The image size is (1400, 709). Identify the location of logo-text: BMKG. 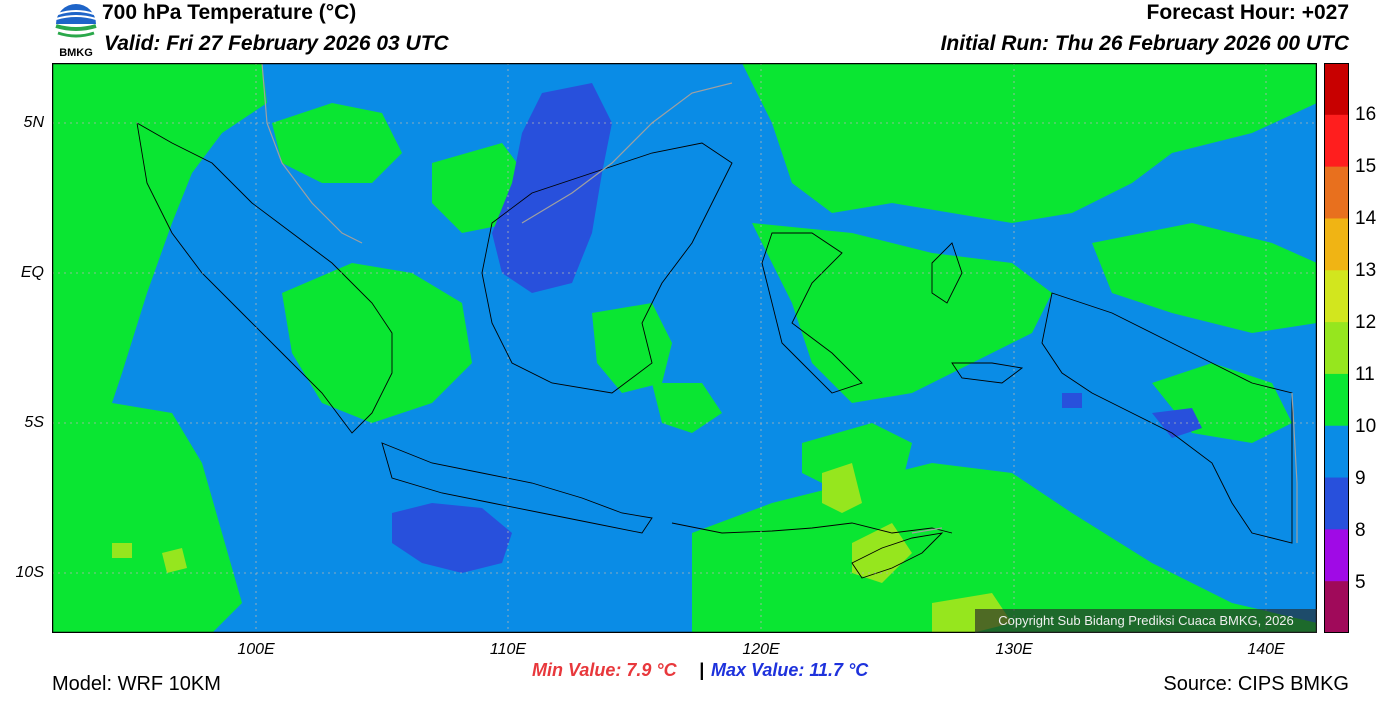
(76, 52).